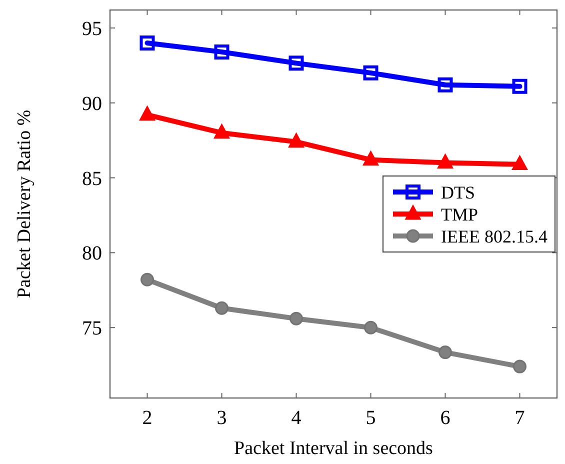 The image size is (565, 464). What do you see at coordinates (459, 214) in the screenshot?
I see `legend-label: TMP` at bounding box center [459, 214].